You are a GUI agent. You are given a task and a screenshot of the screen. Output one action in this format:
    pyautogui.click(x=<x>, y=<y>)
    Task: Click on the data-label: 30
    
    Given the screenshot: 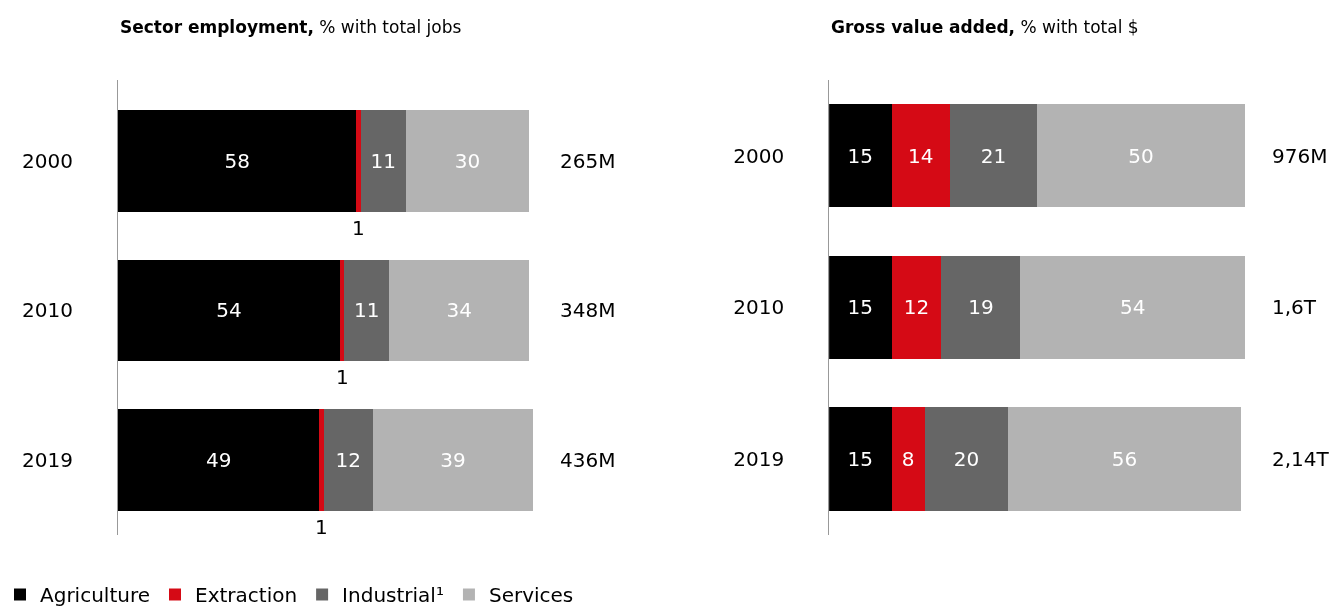 What is the action you would take?
    pyautogui.click(x=467, y=160)
    